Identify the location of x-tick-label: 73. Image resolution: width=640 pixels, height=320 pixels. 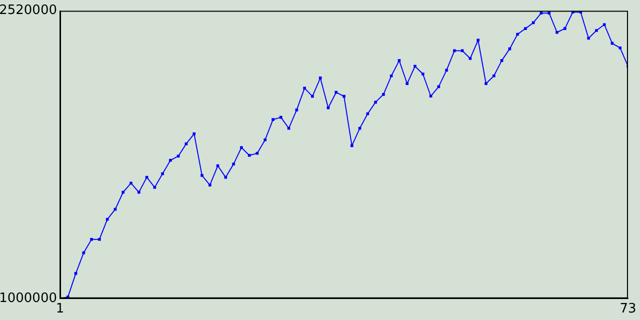
(628, 309).